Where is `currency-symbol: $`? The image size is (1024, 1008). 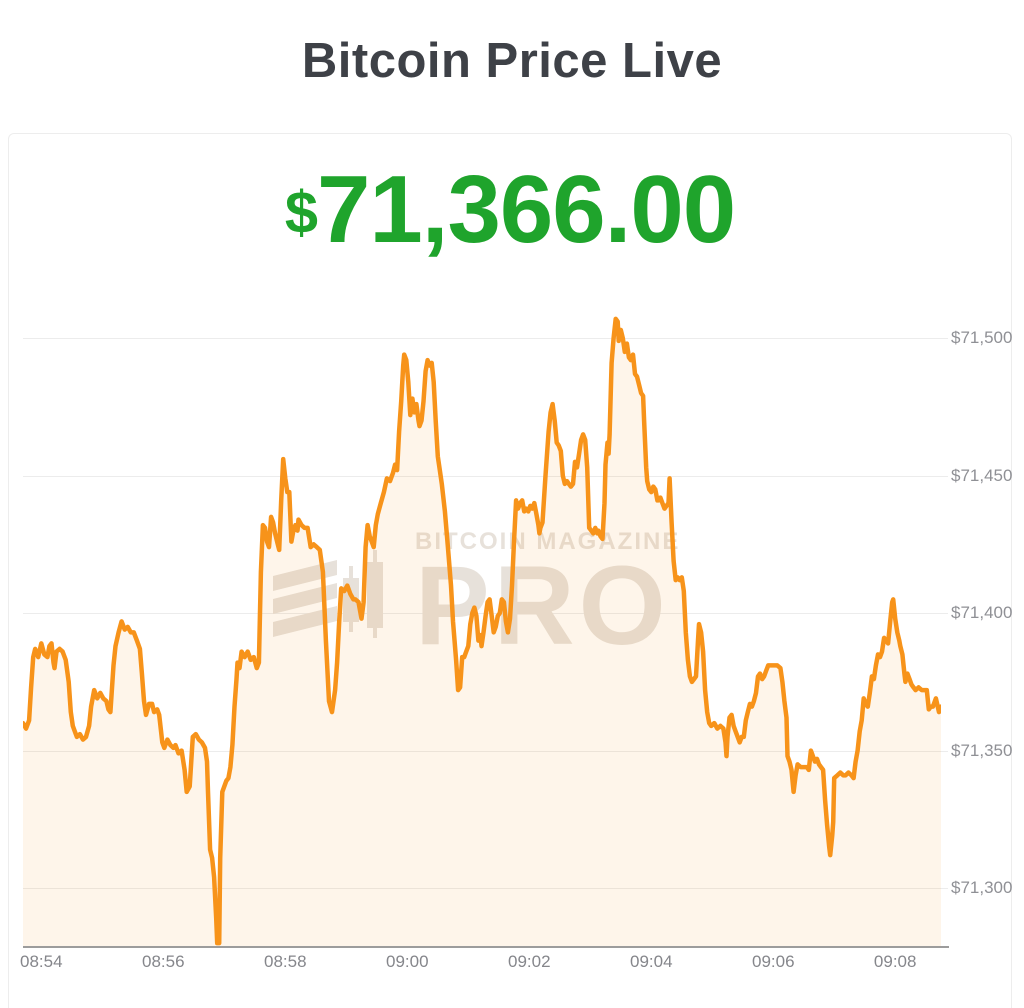
currency-symbol: $ is located at coordinates (301, 212).